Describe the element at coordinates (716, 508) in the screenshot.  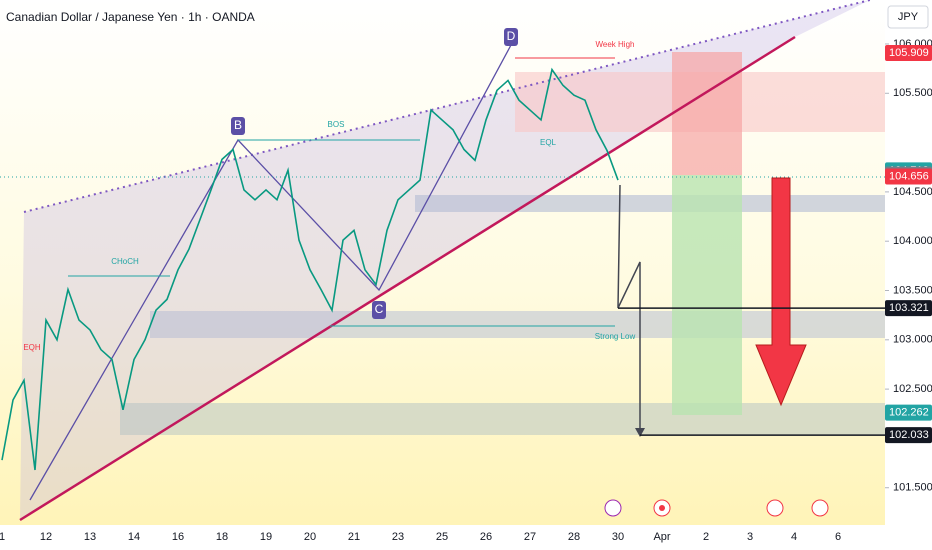
I see `events` at that location.